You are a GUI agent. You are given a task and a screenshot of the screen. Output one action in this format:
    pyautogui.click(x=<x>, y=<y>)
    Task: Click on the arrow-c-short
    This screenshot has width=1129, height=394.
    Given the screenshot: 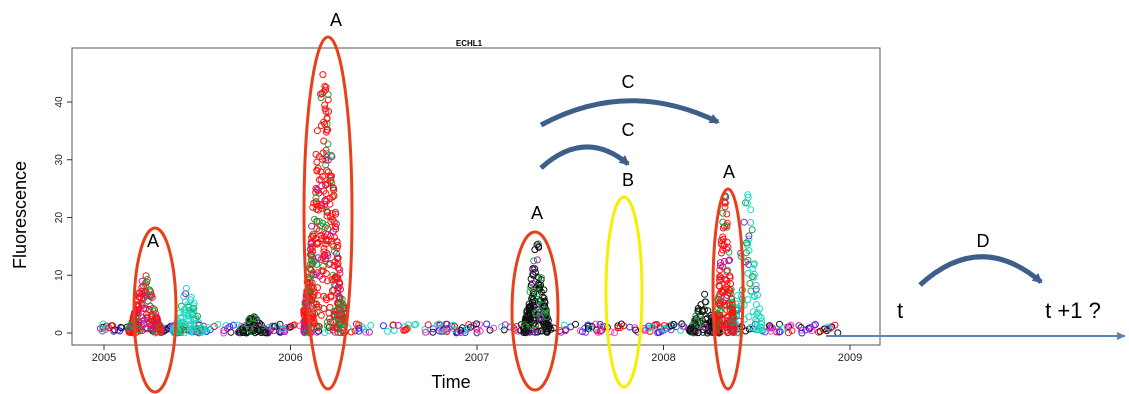 What is the action you would take?
    pyautogui.click(x=584, y=157)
    